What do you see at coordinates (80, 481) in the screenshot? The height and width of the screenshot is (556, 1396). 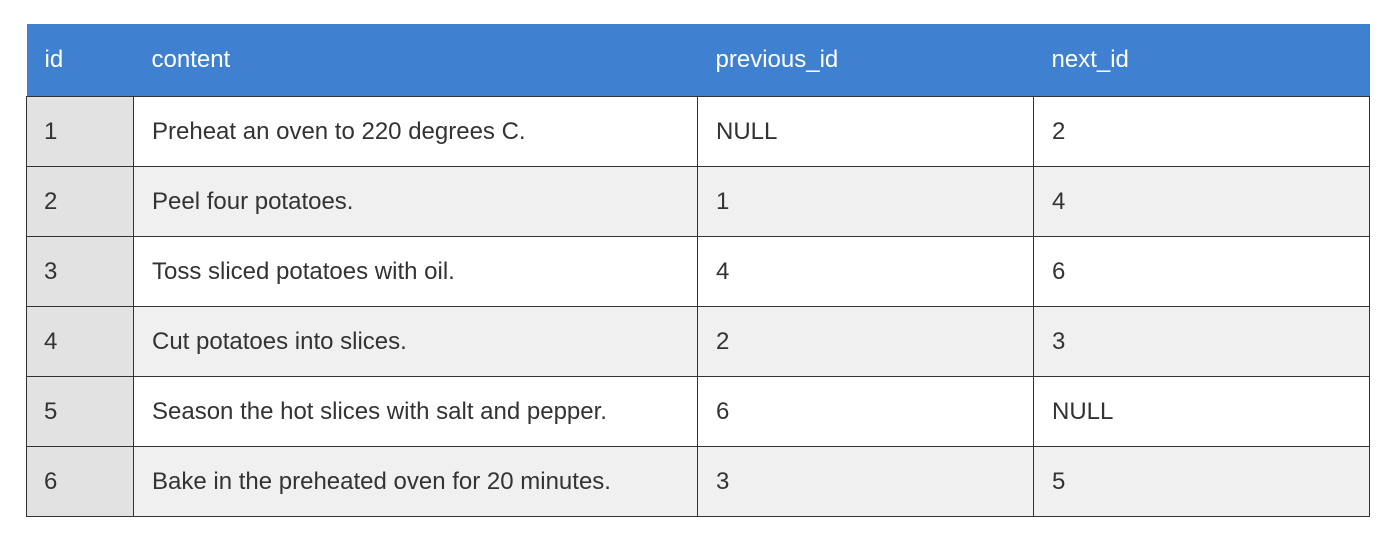 I see `cell-id: 6` at bounding box center [80, 481].